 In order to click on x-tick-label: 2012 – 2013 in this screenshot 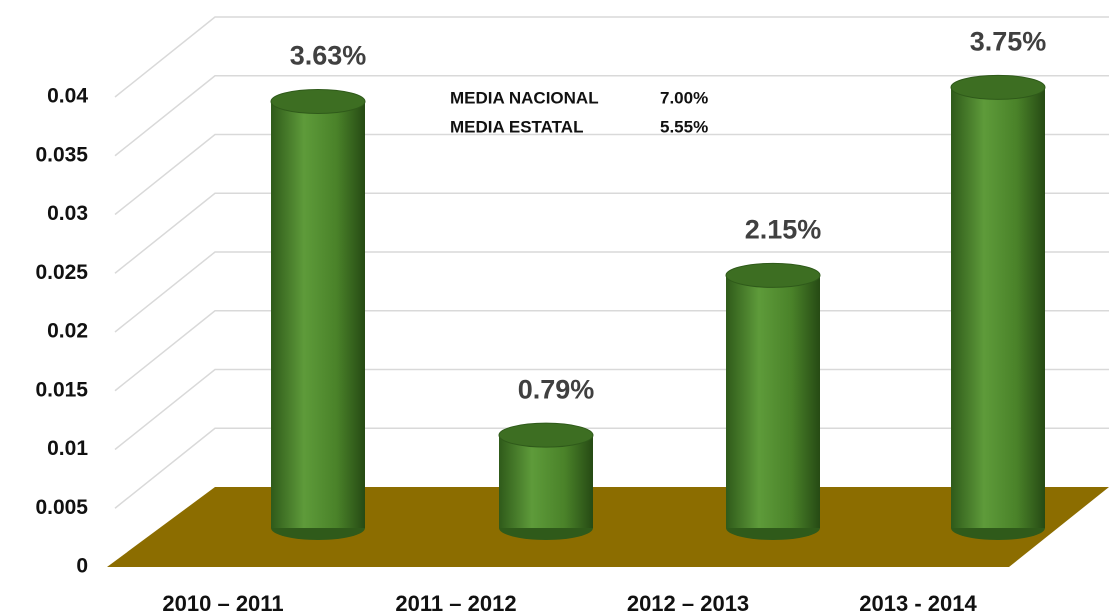, I will do `click(688, 603)`.